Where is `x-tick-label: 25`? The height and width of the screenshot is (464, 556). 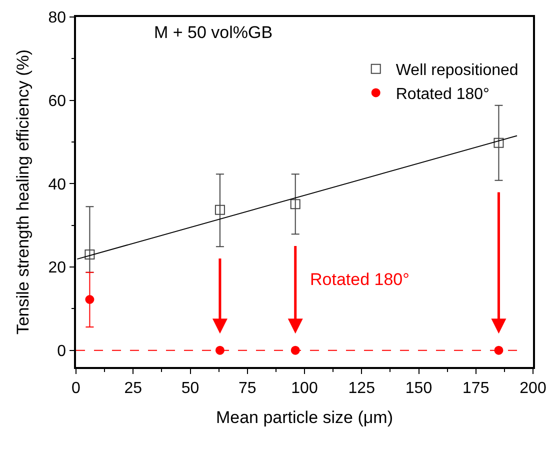 x-tick-label: 25 is located at coordinates (133, 388).